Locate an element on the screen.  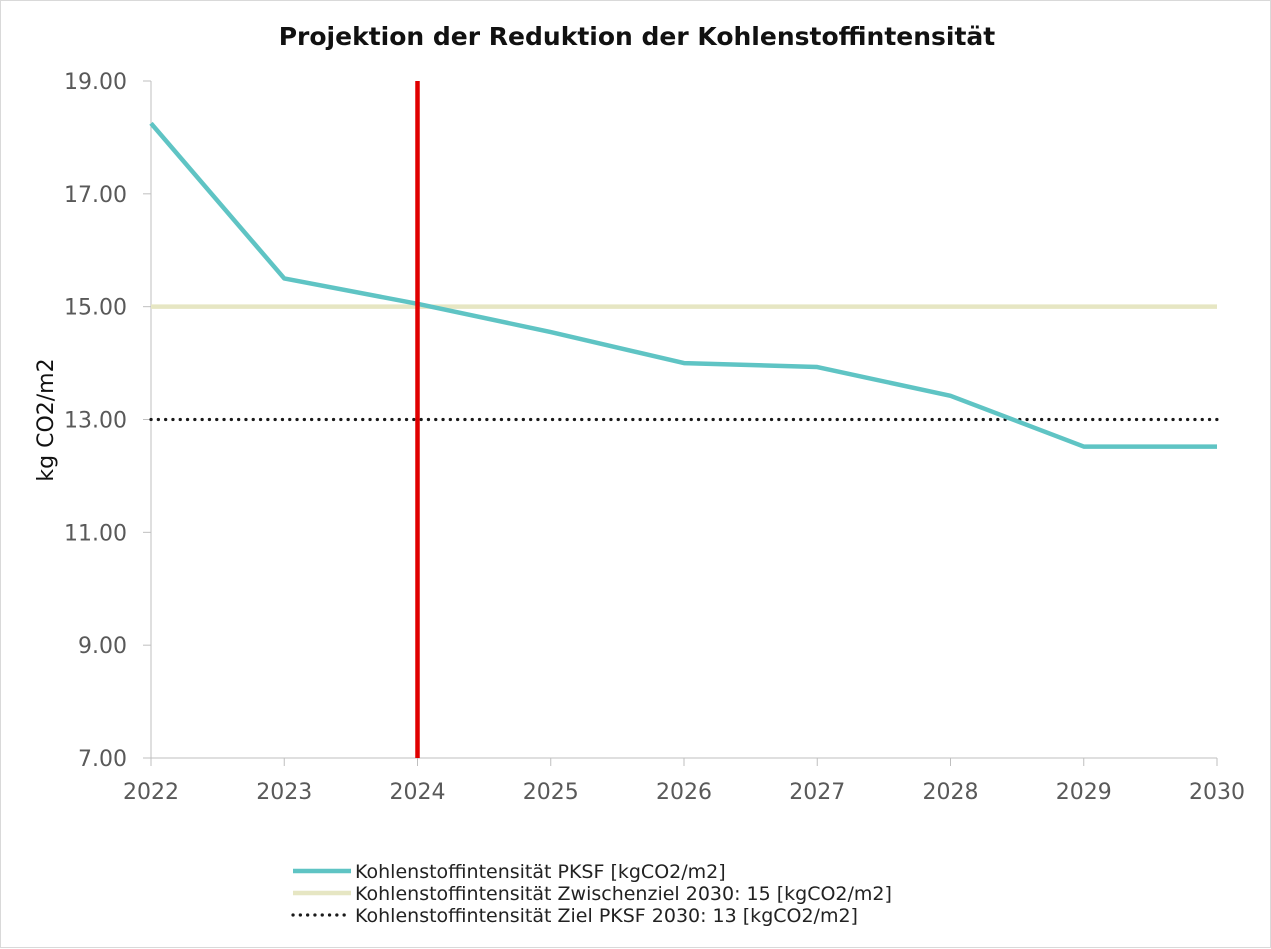
y-axis-label: kg CO2/m2 is located at coordinates (46, 419).